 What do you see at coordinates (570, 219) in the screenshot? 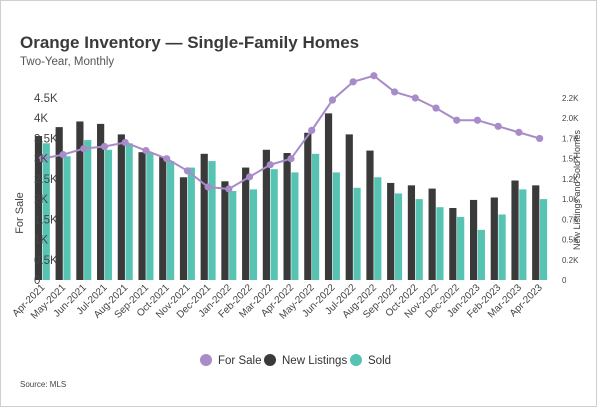
I see `y-right-tick-label: 0.7K` at bounding box center [570, 219].